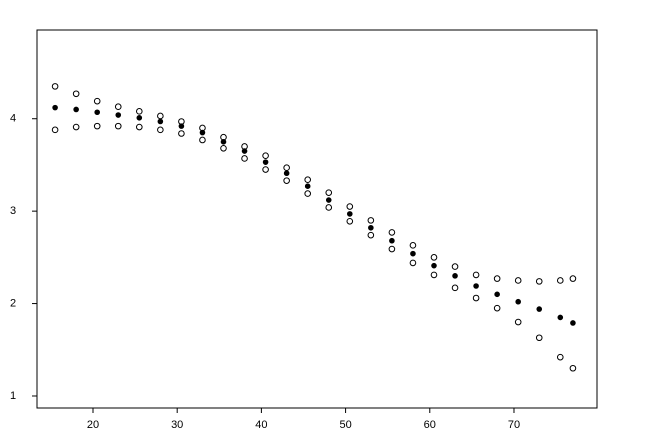 The height and width of the screenshot is (441, 665). What do you see at coordinates (13, 396) in the screenshot?
I see `y-tick-label: 1` at bounding box center [13, 396].